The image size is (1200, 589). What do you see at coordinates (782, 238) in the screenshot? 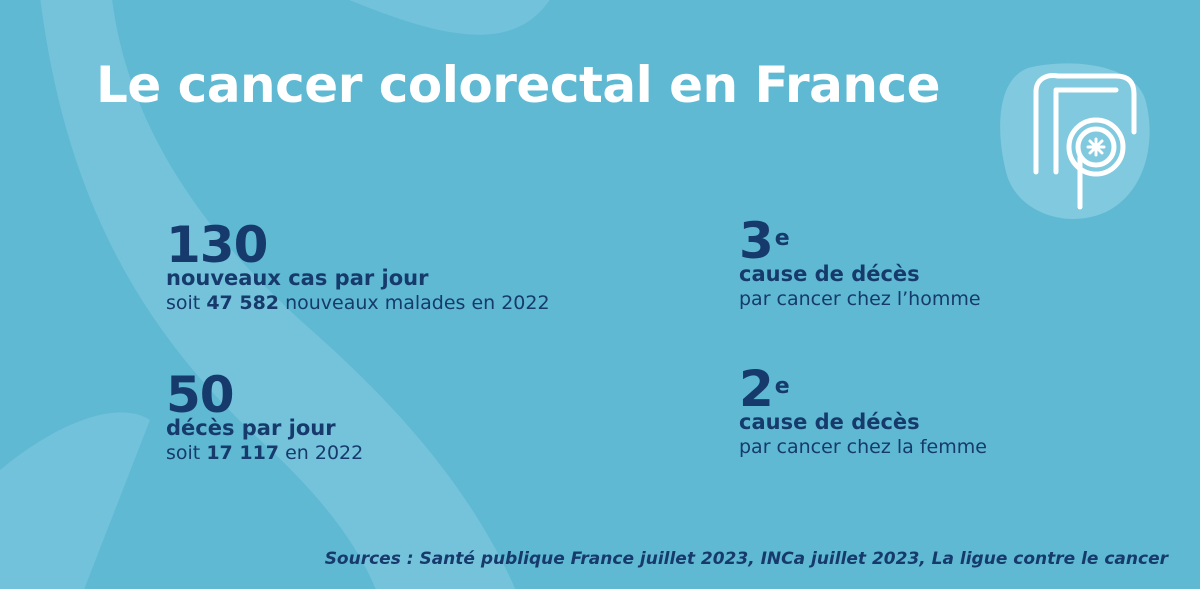
I see `men-rank-superscript: e` at bounding box center [782, 238].